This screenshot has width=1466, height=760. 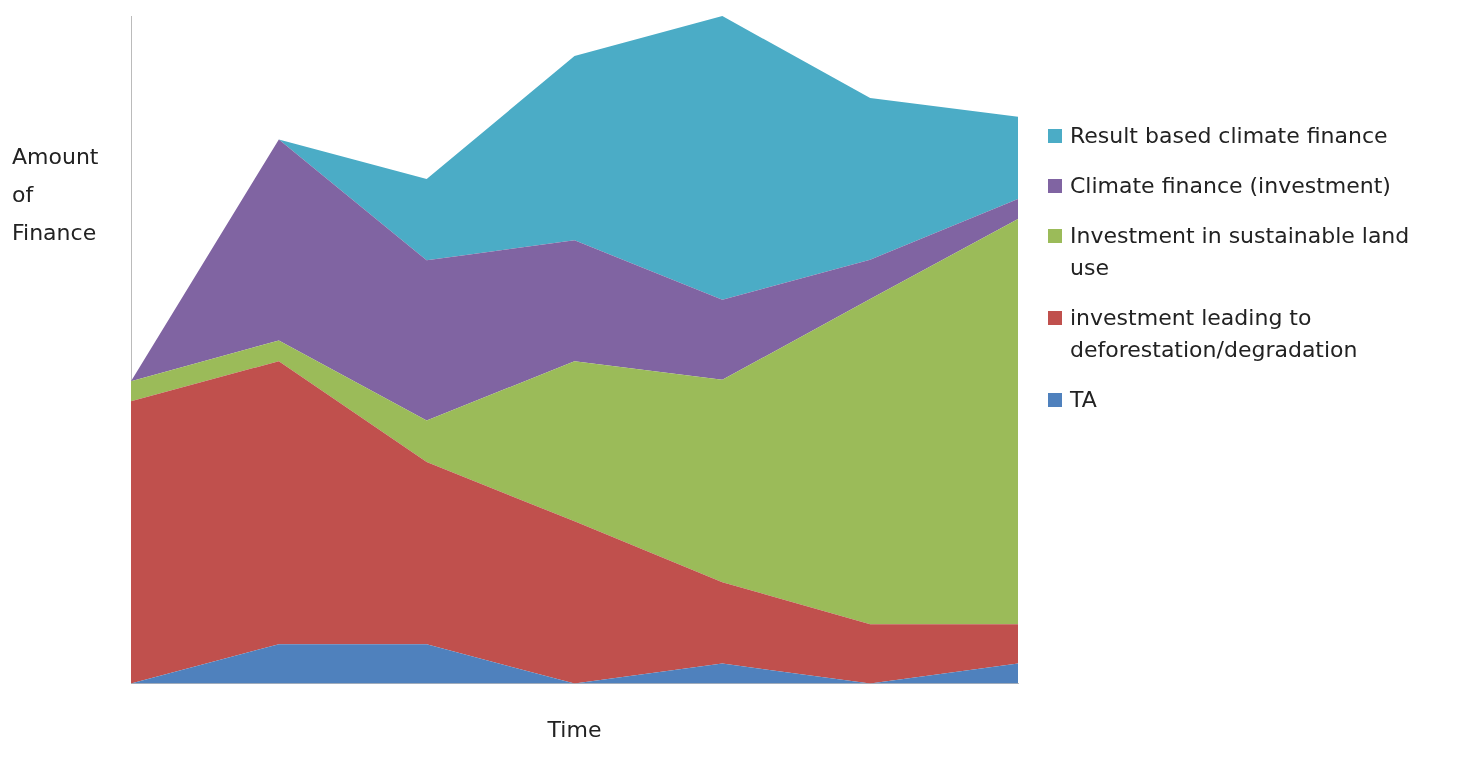 What do you see at coordinates (1230, 186) in the screenshot?
I see `legend-label: Climate finance (investment)` at bounding box center [1230, 186].